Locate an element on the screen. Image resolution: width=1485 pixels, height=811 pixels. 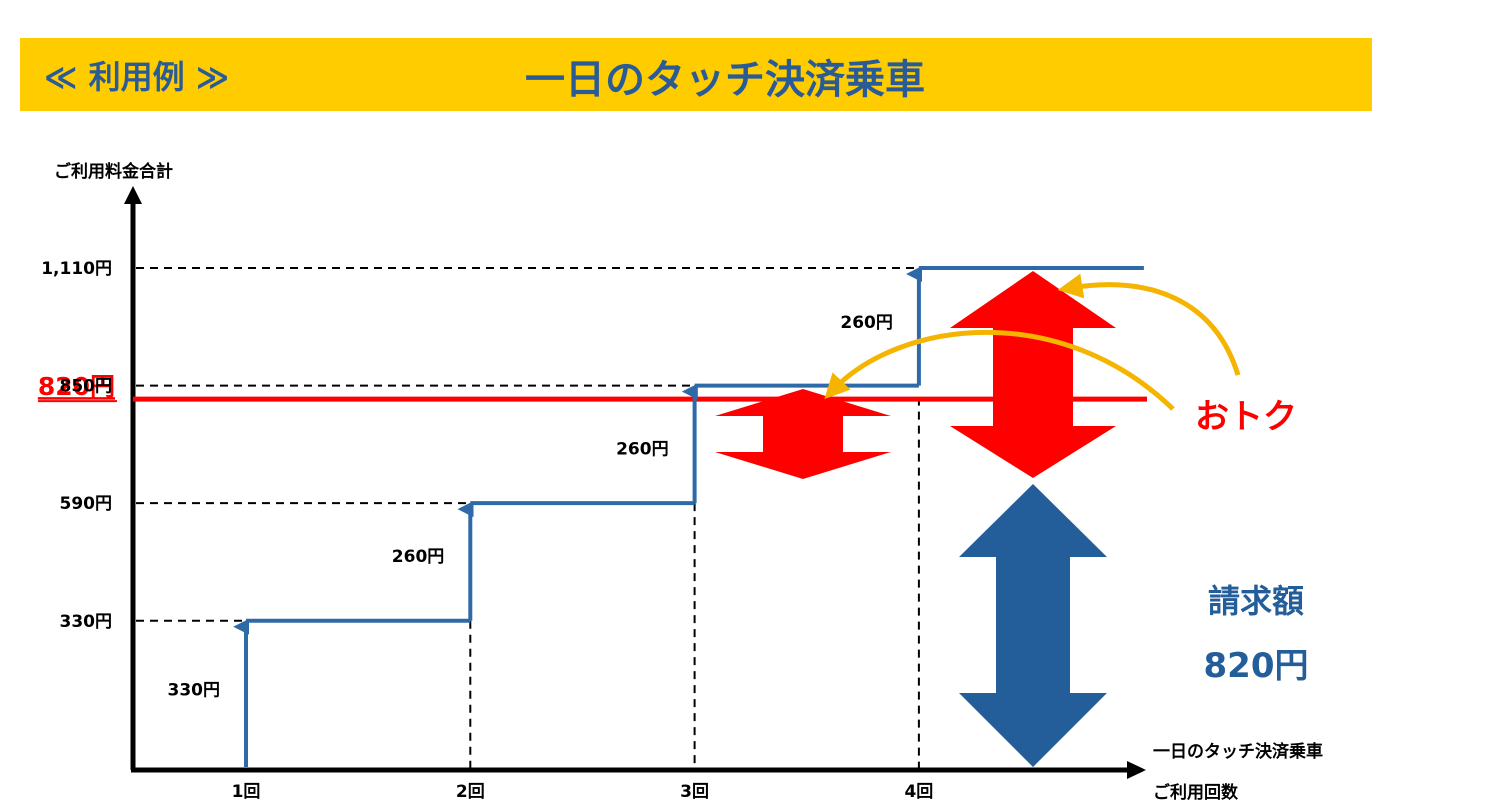
billed-amount-label: 820円 is located at coordinates (1256, 666).